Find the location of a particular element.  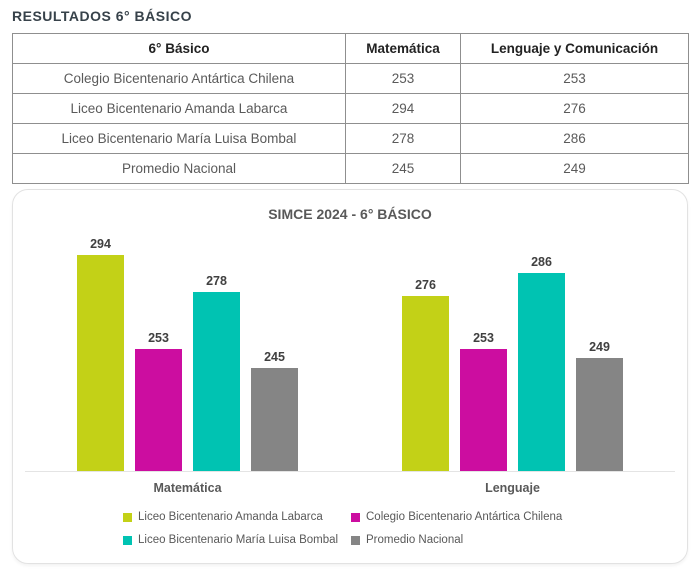

school-name-cell: Promedio Nacional is located at coordinates (179, 168).